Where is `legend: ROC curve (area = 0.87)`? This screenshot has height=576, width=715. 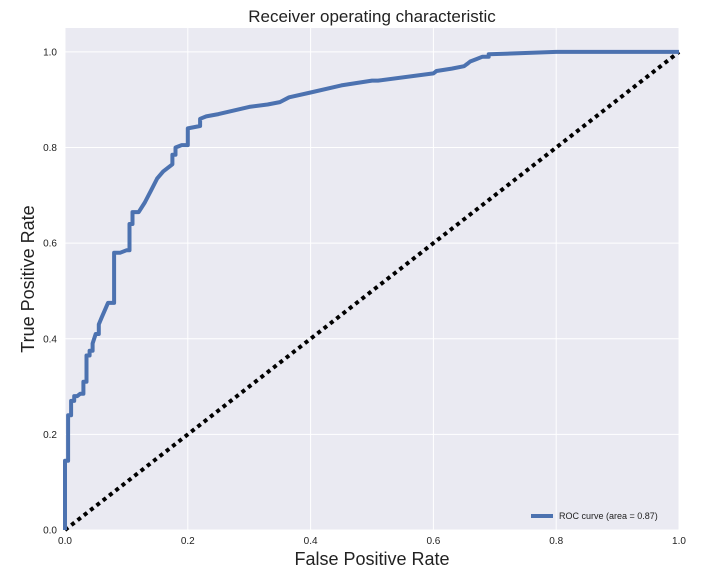 legend: ROC curve (area = 0.87) is located at coordinates (594, 516).